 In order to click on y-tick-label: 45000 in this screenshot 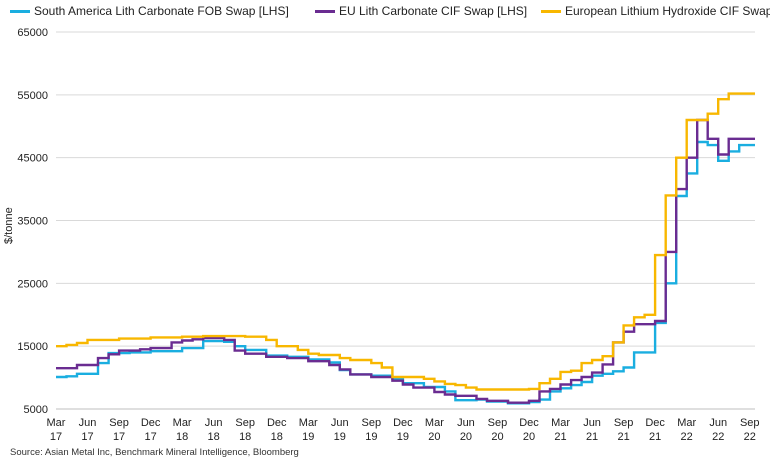, I will do `click(32, 159)`.